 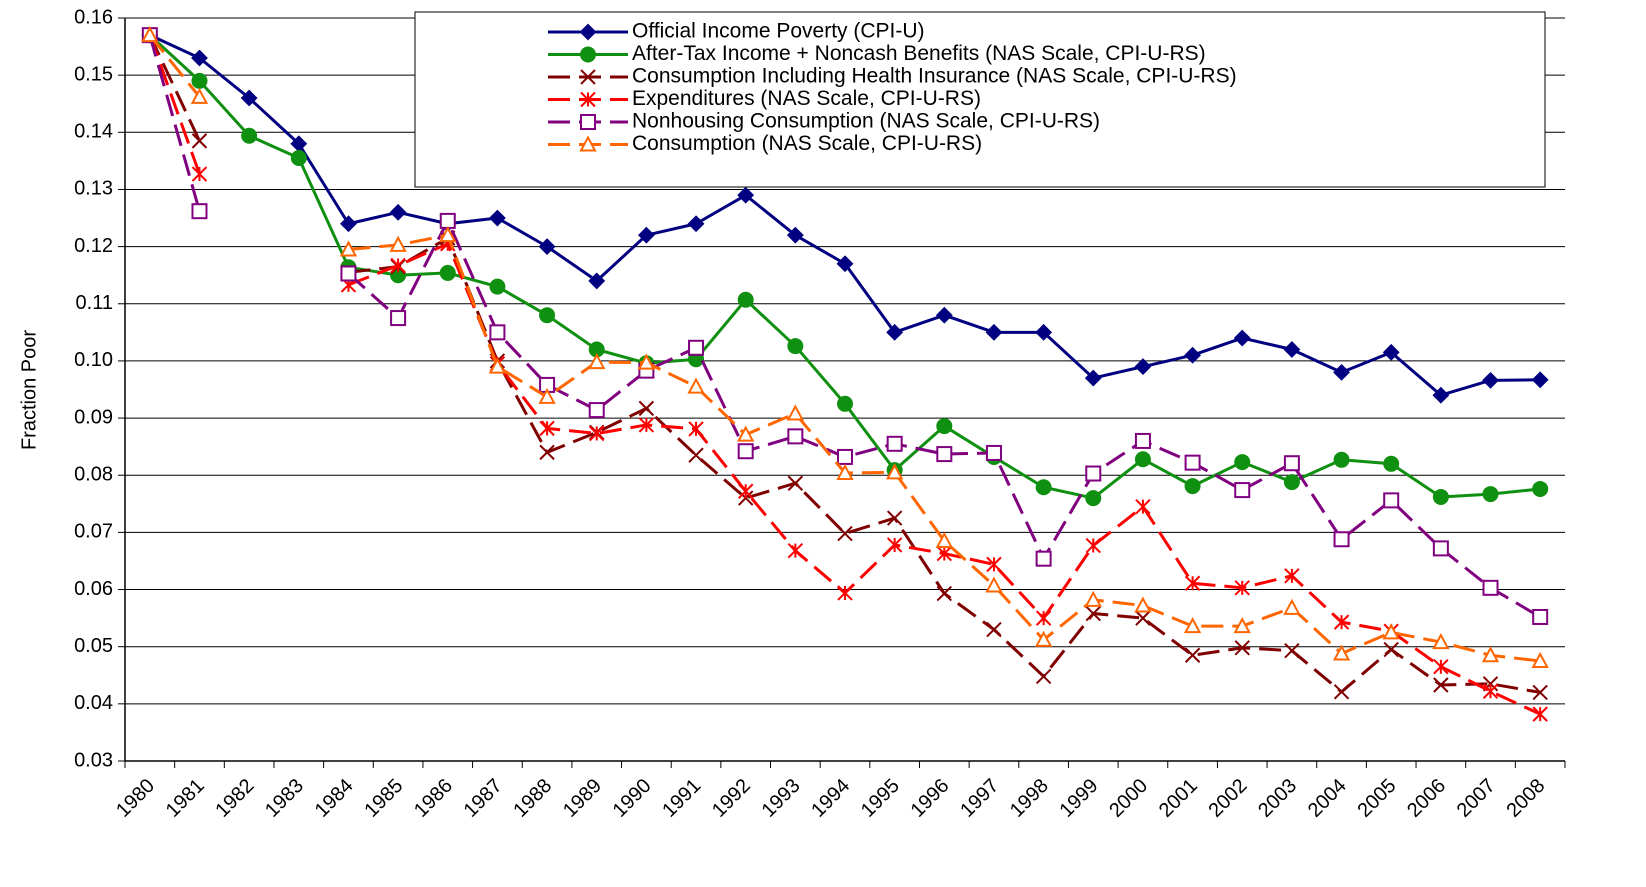 What do you see at coordinates (1277, 798) in the screenshot?
I see `x-tick-label: 2003` at bounding box center [1277, 798].